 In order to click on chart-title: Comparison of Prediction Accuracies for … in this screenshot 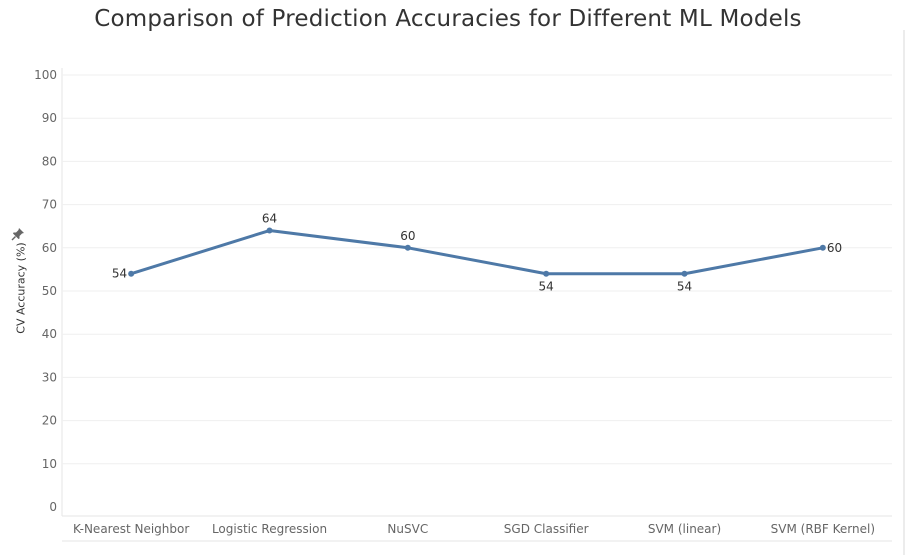, I will do `click(448, 19)`.